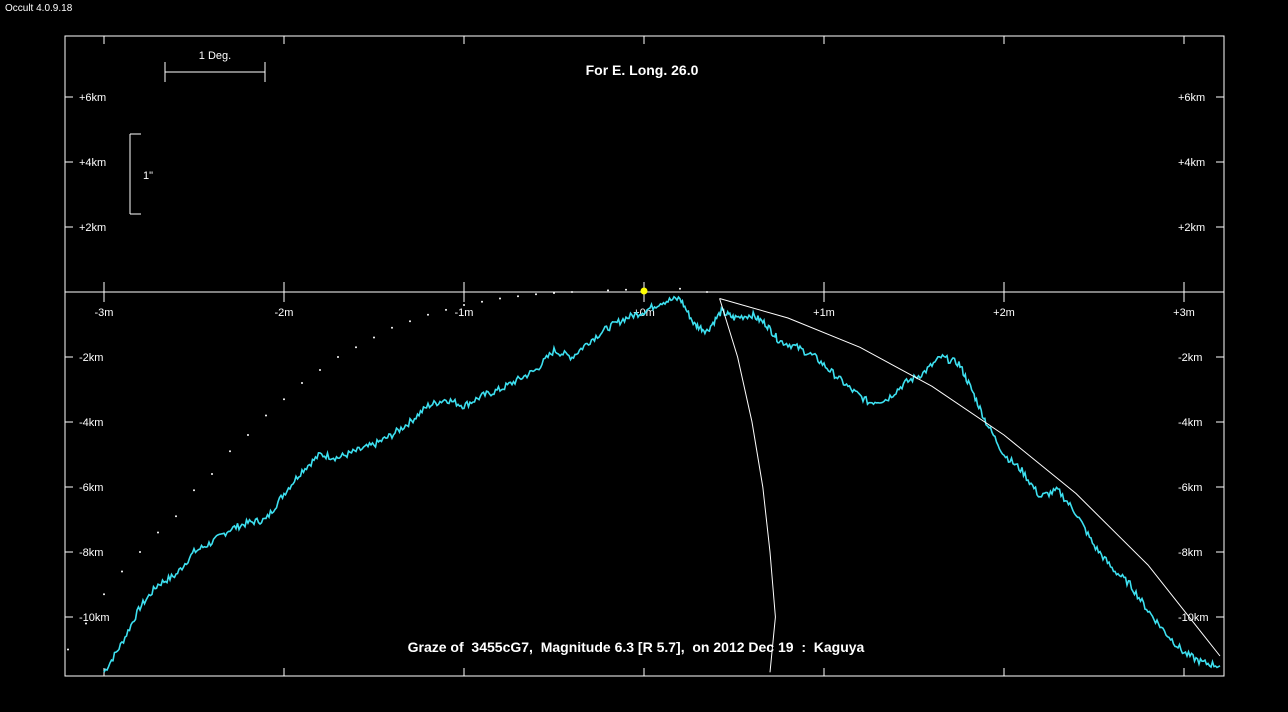 This screenshot has height=712, width=1288. What do you see at coordinates (92, 98) in the screenshot?
I see `y-tick-label-left: +6km` at bounding box center [92, 98].